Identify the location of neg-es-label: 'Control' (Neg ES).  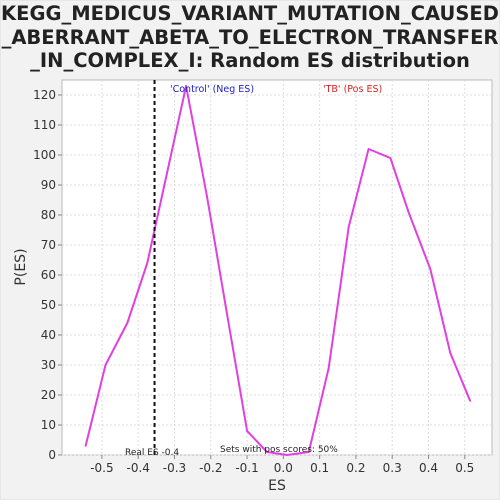
(212, 89).